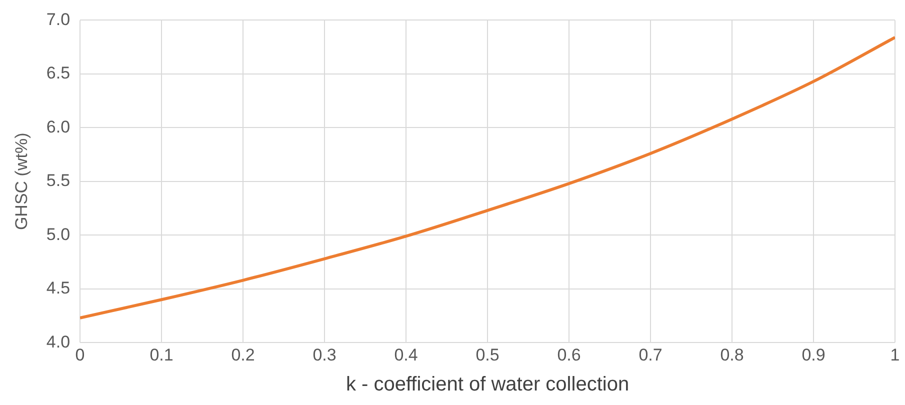  Describe the element at coordinates (21, 181) in the screenshot. I see `y-axis-title: GHSC (wt%)` at that location.